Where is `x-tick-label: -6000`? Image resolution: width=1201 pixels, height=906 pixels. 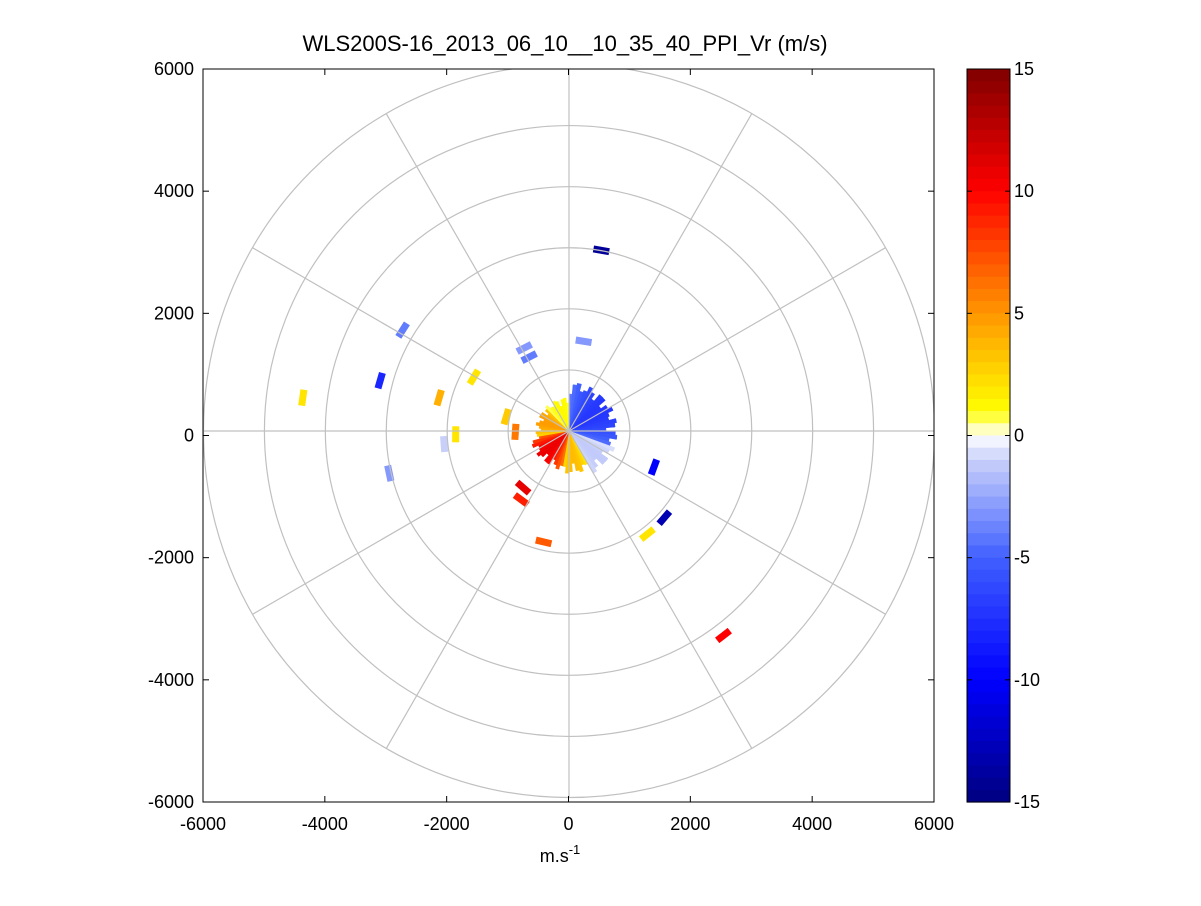 x-tick-label: -6000 is located at coordinates (203, 824).